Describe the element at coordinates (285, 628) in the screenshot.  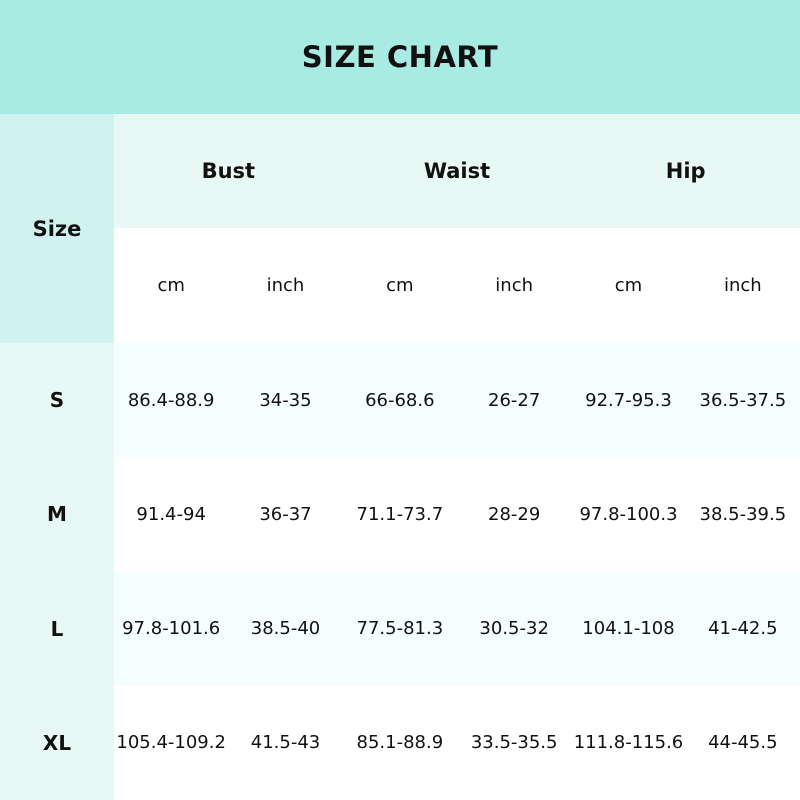
I see `table-cell: 38.5-40` at that location.